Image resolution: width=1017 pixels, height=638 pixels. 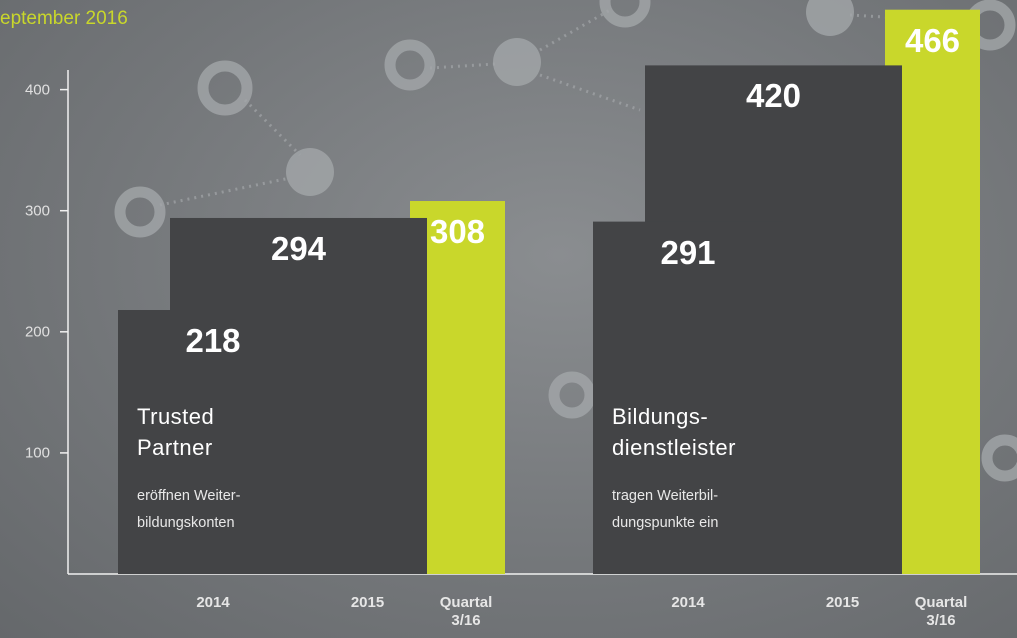 I want to click on chart-title: eptember 2016, so click(x=64, y=18).